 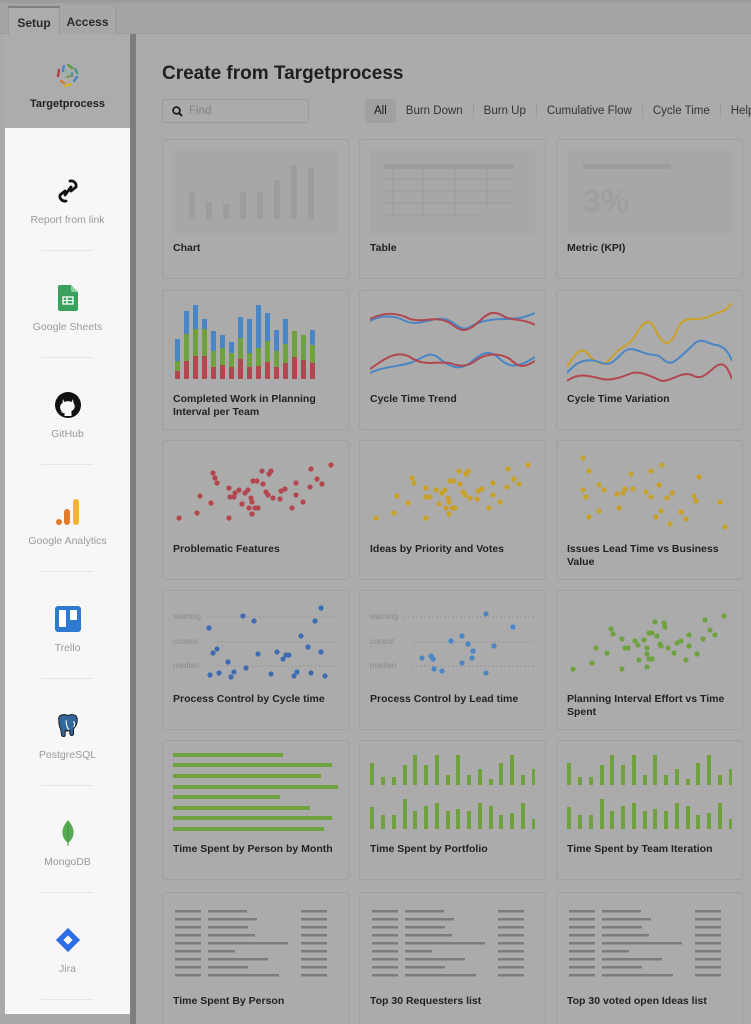 I want to click on postgresql-icon, so click(x=68, y=726).